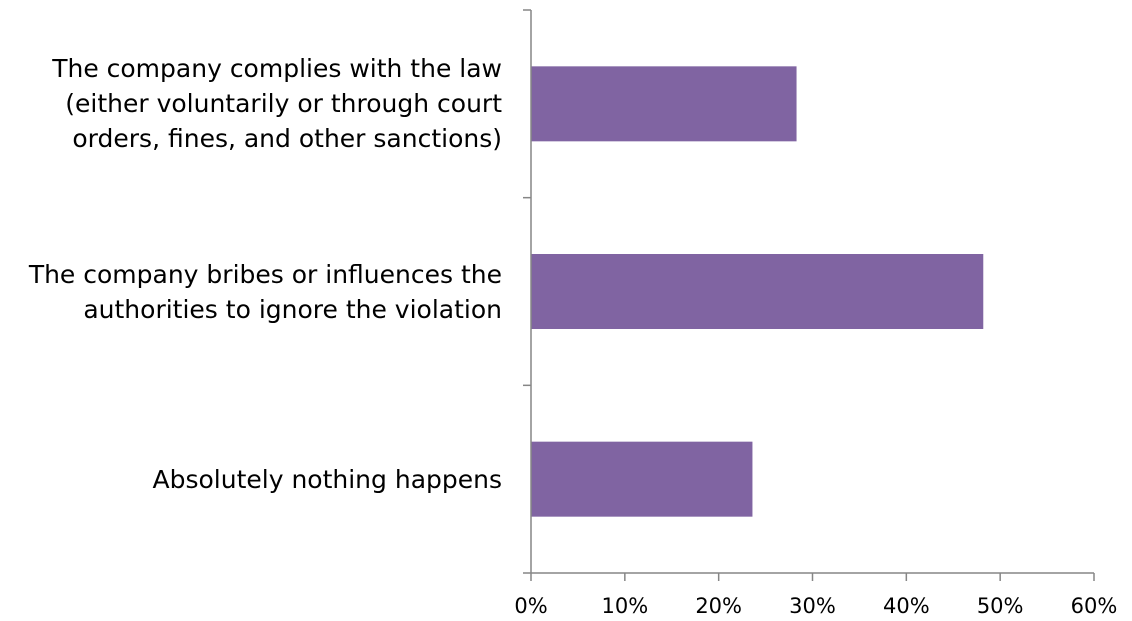 The width and height of the screenshot is (1132, 621). What do you see at coordinates (1000, 606) in the screenshot?
I see `x-tick-label: 50%` at bounding box center [1000, 606].